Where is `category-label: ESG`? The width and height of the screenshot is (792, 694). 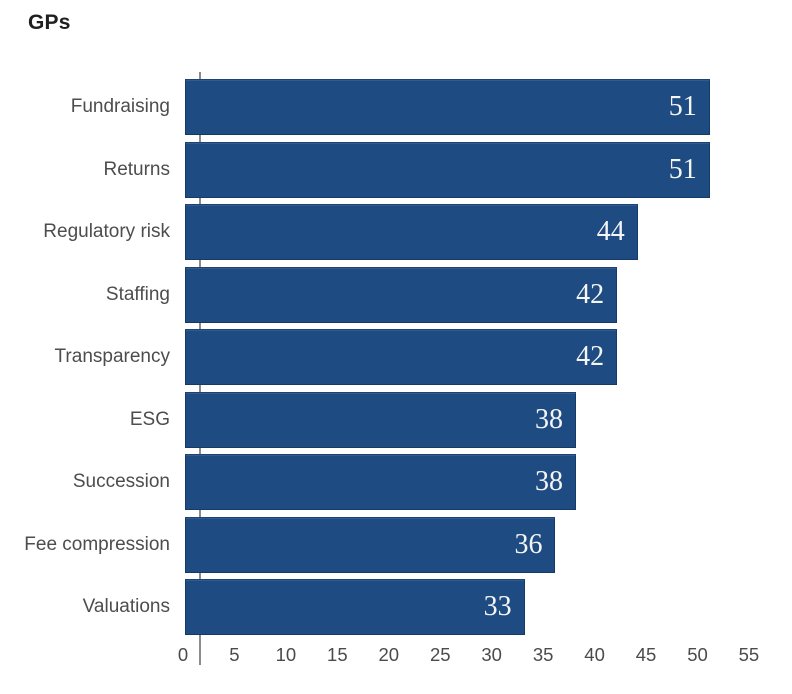
category-label: ESG is located at coordinates (149, 419).